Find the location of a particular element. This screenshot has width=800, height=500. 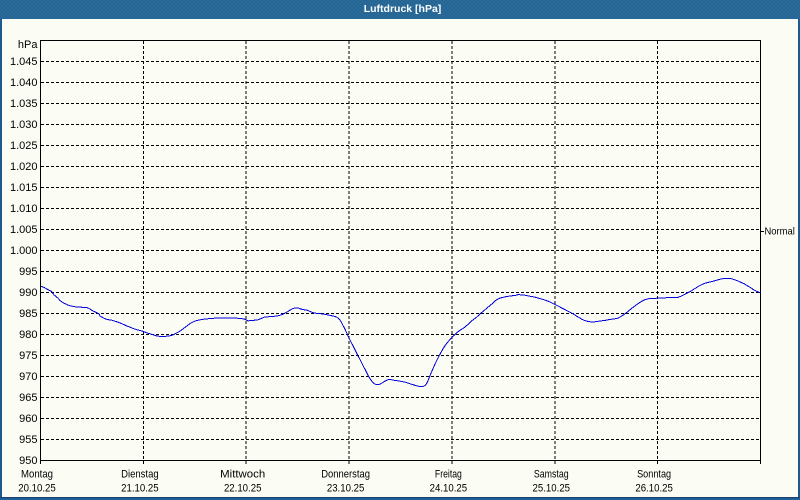

svg-text: 995 is located at coordinates (28, 272).